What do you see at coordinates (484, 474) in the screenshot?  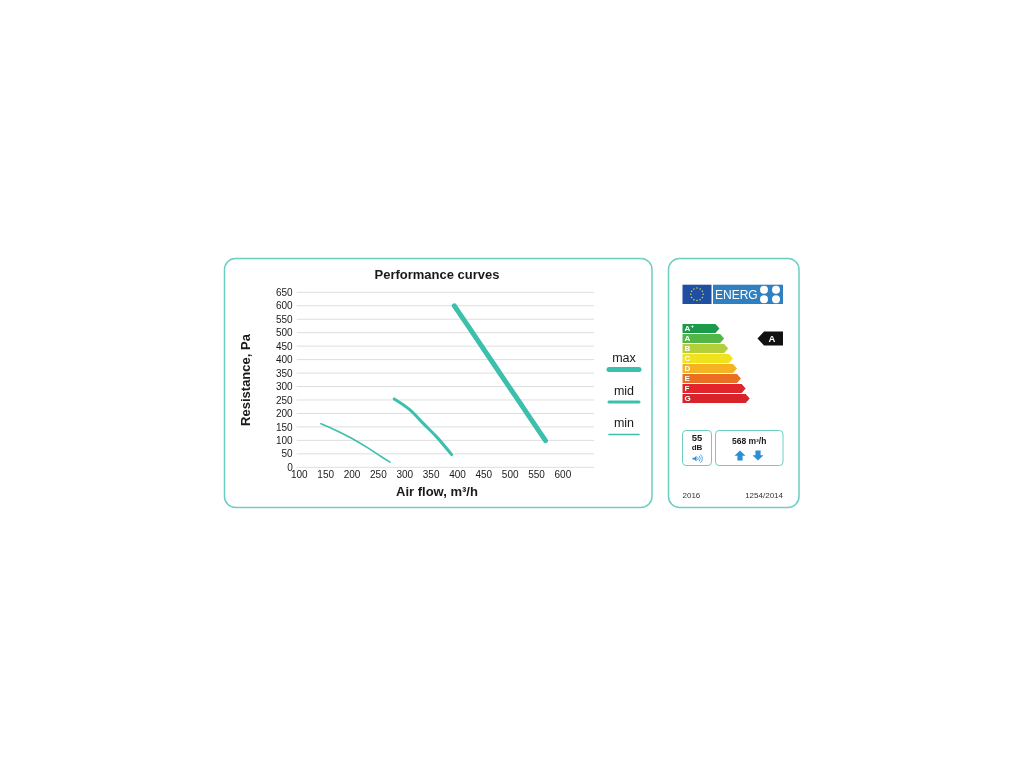 I see `x-tick-label: 450` at bounding box center [484, 474].